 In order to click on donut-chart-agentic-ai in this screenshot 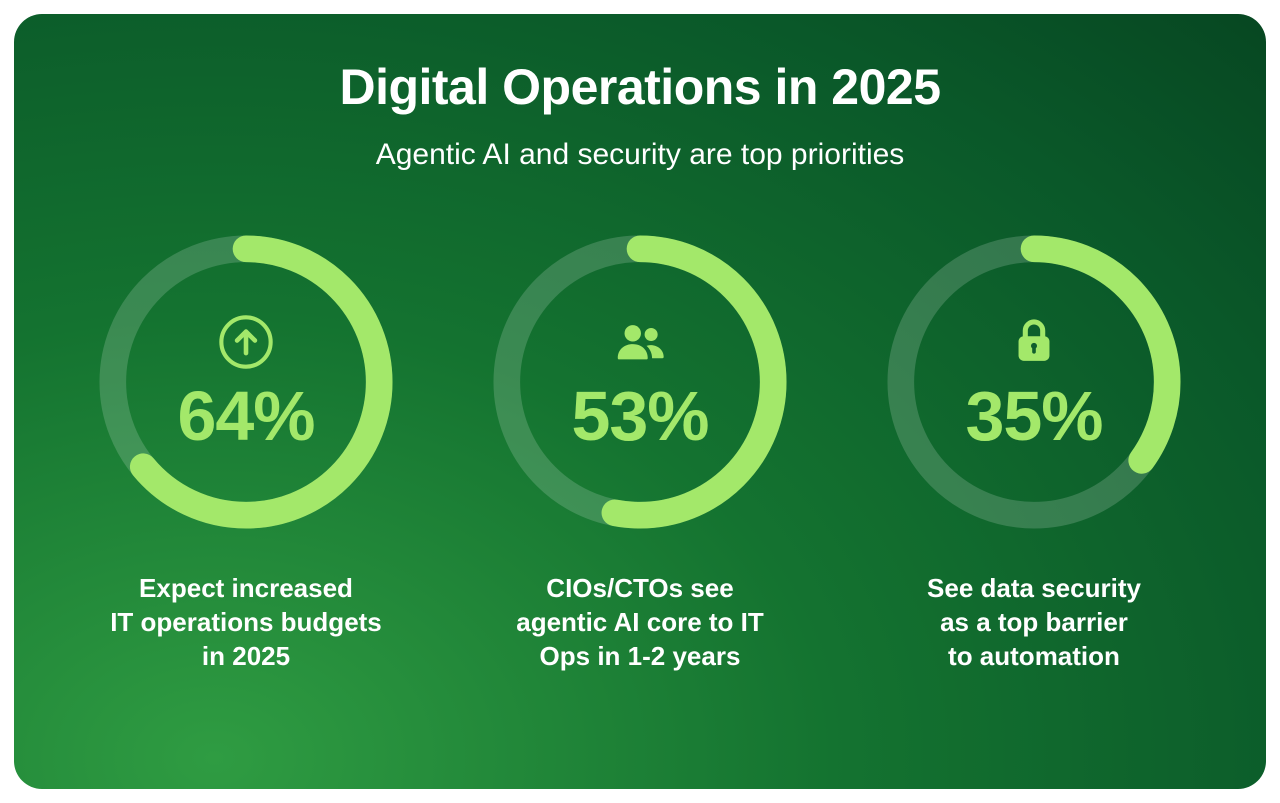, I will do `click(640, 382)`.